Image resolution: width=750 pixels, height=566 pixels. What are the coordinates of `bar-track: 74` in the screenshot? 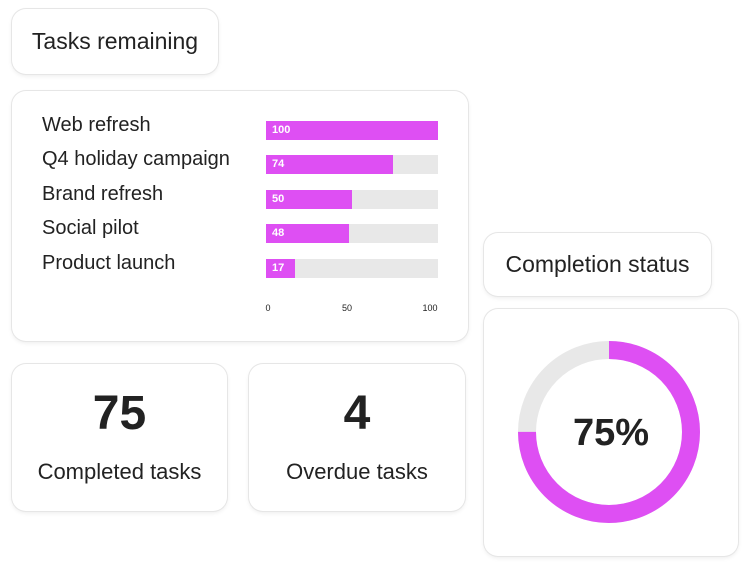 It's located at (352, 164).